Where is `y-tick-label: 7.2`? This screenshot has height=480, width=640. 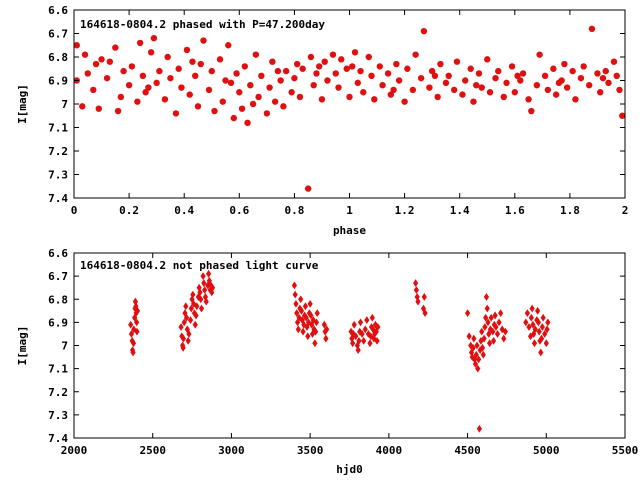
y-tick-label: 7.2 is located at coordinates (58, 392).